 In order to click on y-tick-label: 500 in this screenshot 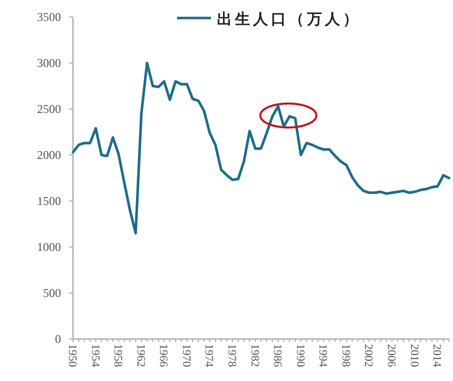, I will do `click(52, 293)`.